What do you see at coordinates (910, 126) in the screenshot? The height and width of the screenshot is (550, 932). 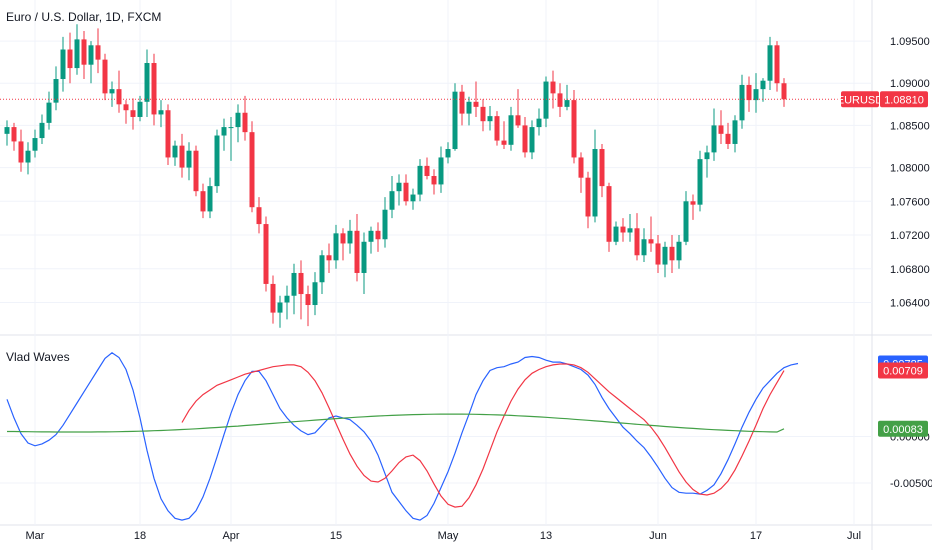 I see `price-tick-label: 1.08500` at bounding box center [910, 126].